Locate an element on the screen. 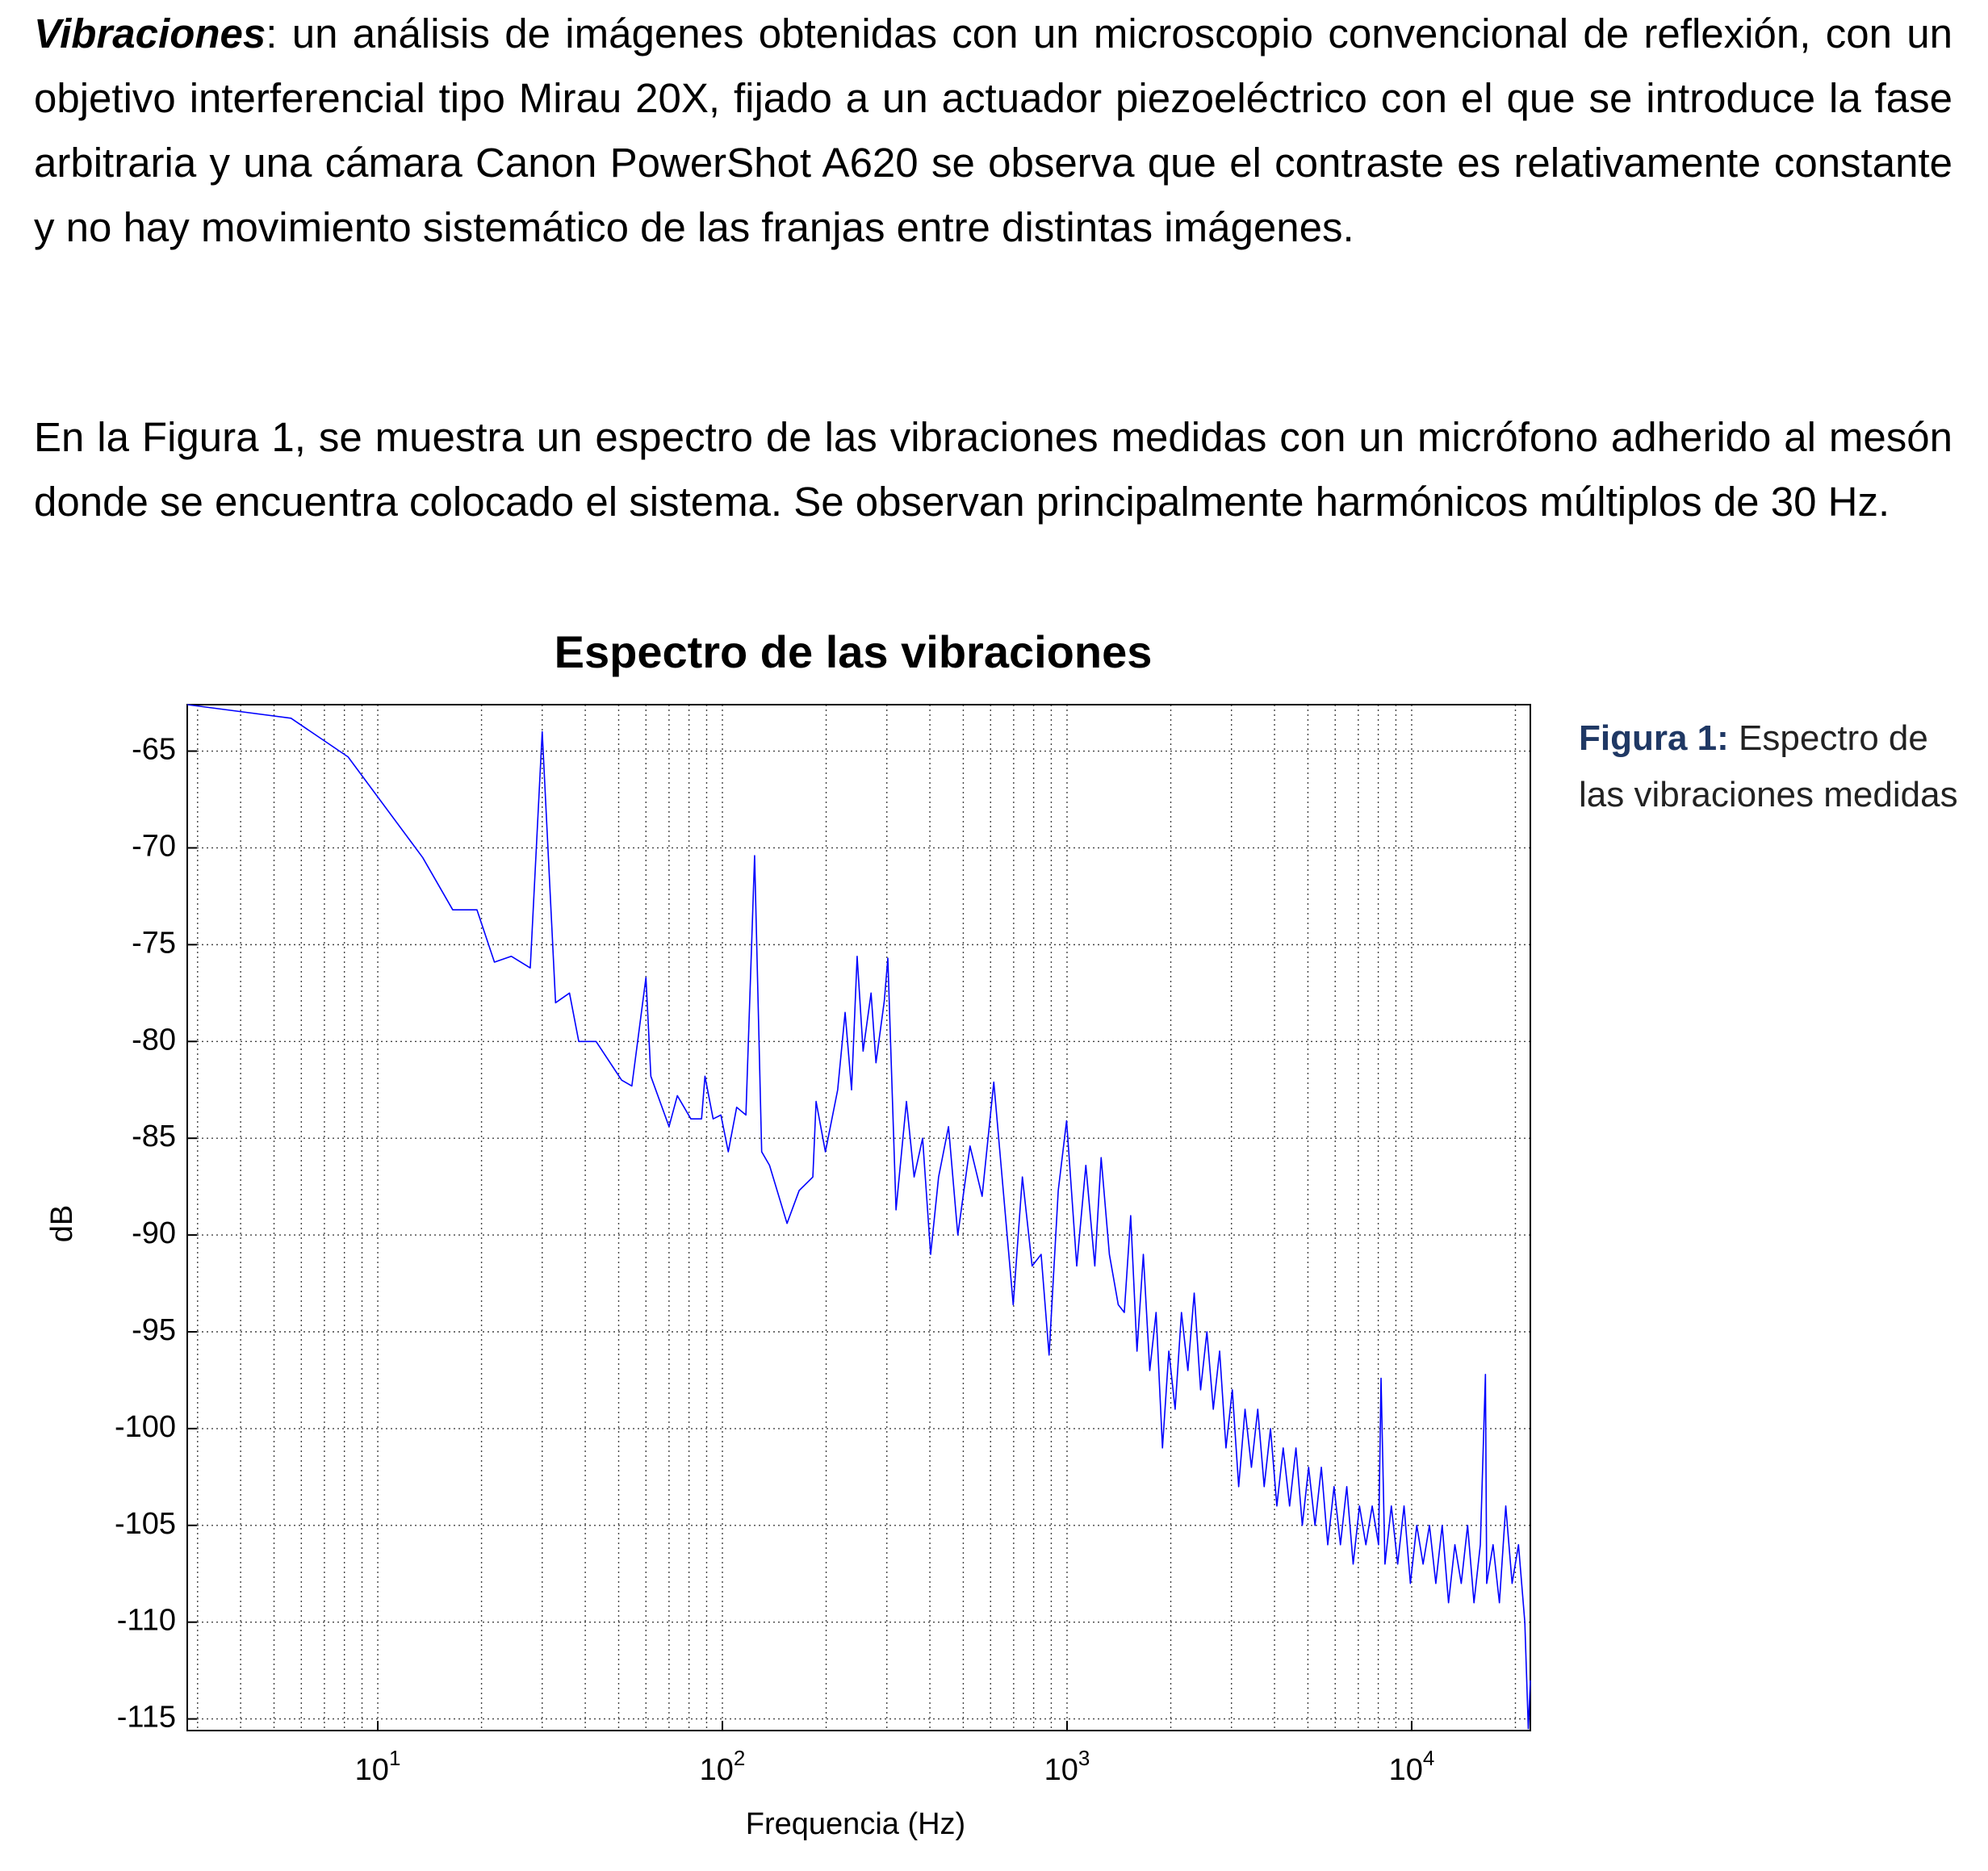  caption-text: Espectro de las vibraciones medidas is located at coordinates (1769, 766).